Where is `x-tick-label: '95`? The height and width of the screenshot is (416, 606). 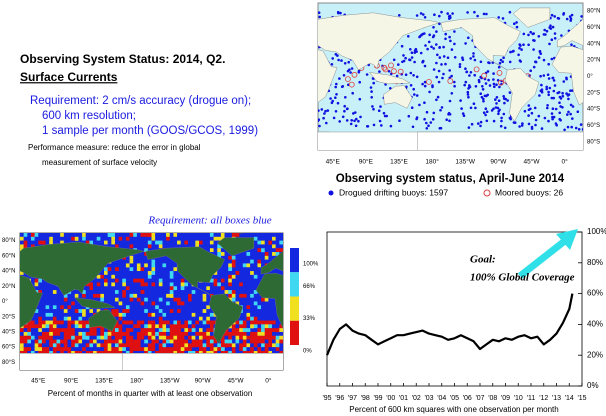 x-tick-label: '95 is located at coordinates (326, 398).